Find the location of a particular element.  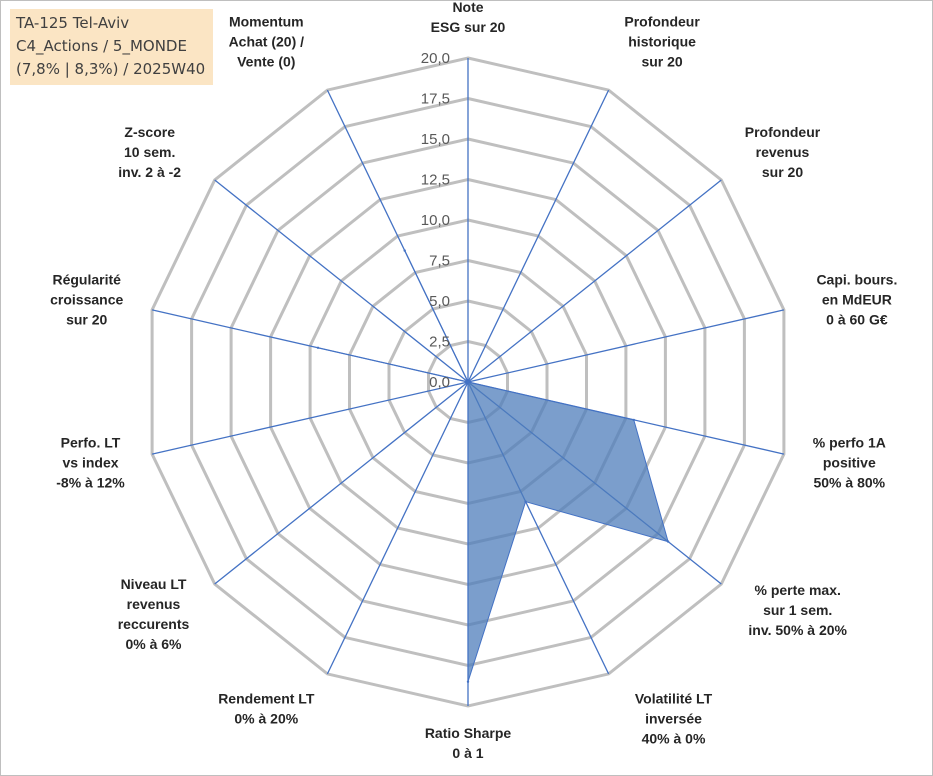

axis-label-6-line-2: 40% à 0% is located at coordinates (674, 739).